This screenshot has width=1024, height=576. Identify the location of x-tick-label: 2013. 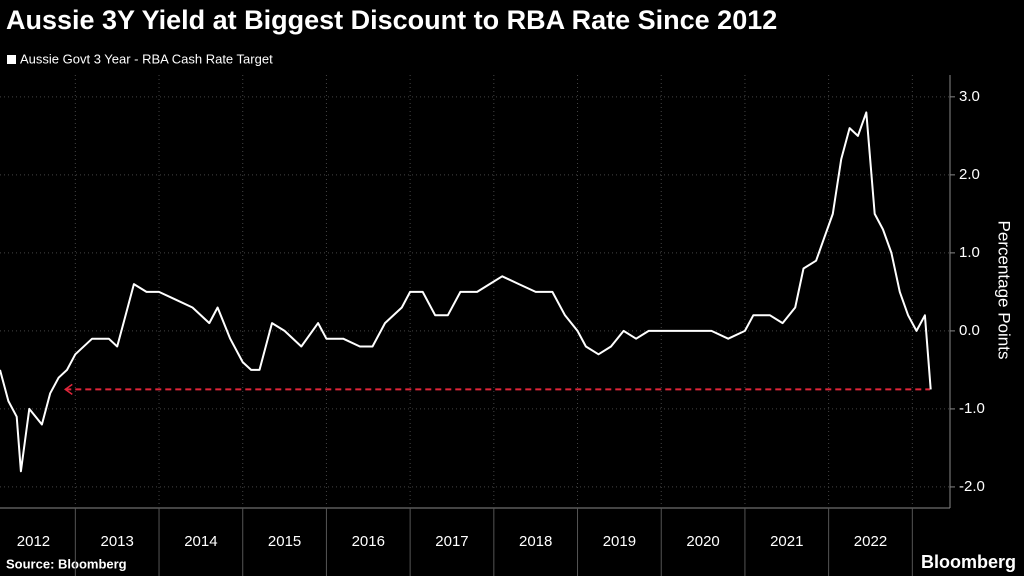
(116, 541).